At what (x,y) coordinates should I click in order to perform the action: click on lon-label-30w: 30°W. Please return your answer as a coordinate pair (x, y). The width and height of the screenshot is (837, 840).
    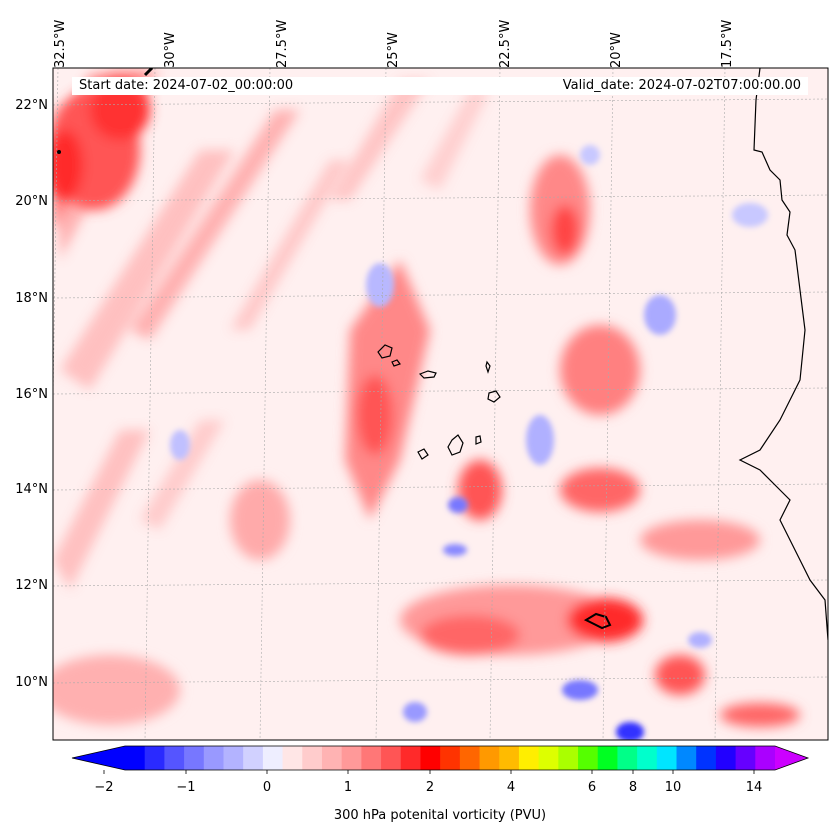
    Looking at the image, I should click on (170, 50).